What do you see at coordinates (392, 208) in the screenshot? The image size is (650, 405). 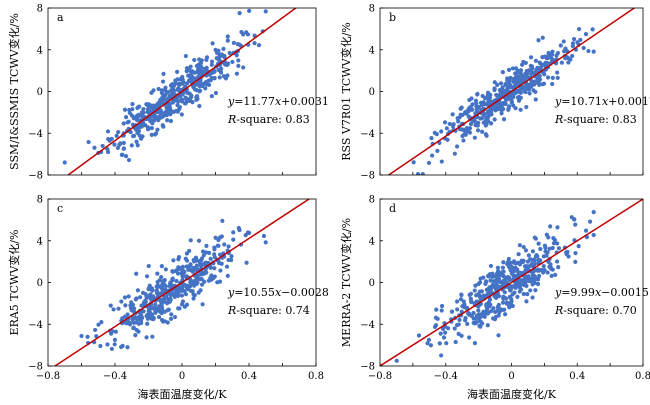 I see `panel-letter: d` at bounding box center [392, 208].